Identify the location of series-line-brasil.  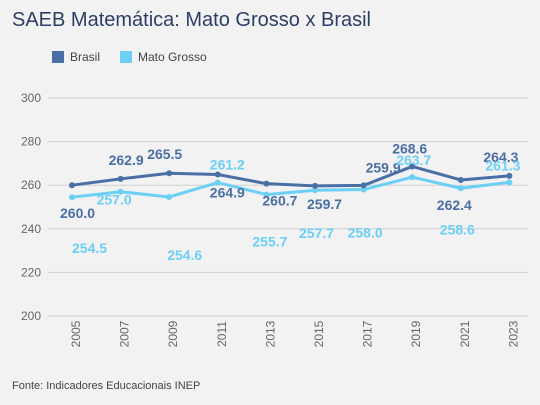
(290, 176).